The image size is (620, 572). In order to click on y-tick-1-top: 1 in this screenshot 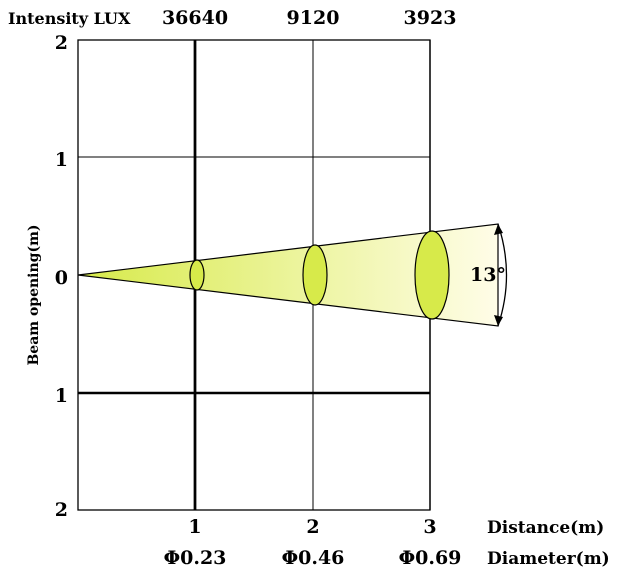, I will do `click(61, 160)`.